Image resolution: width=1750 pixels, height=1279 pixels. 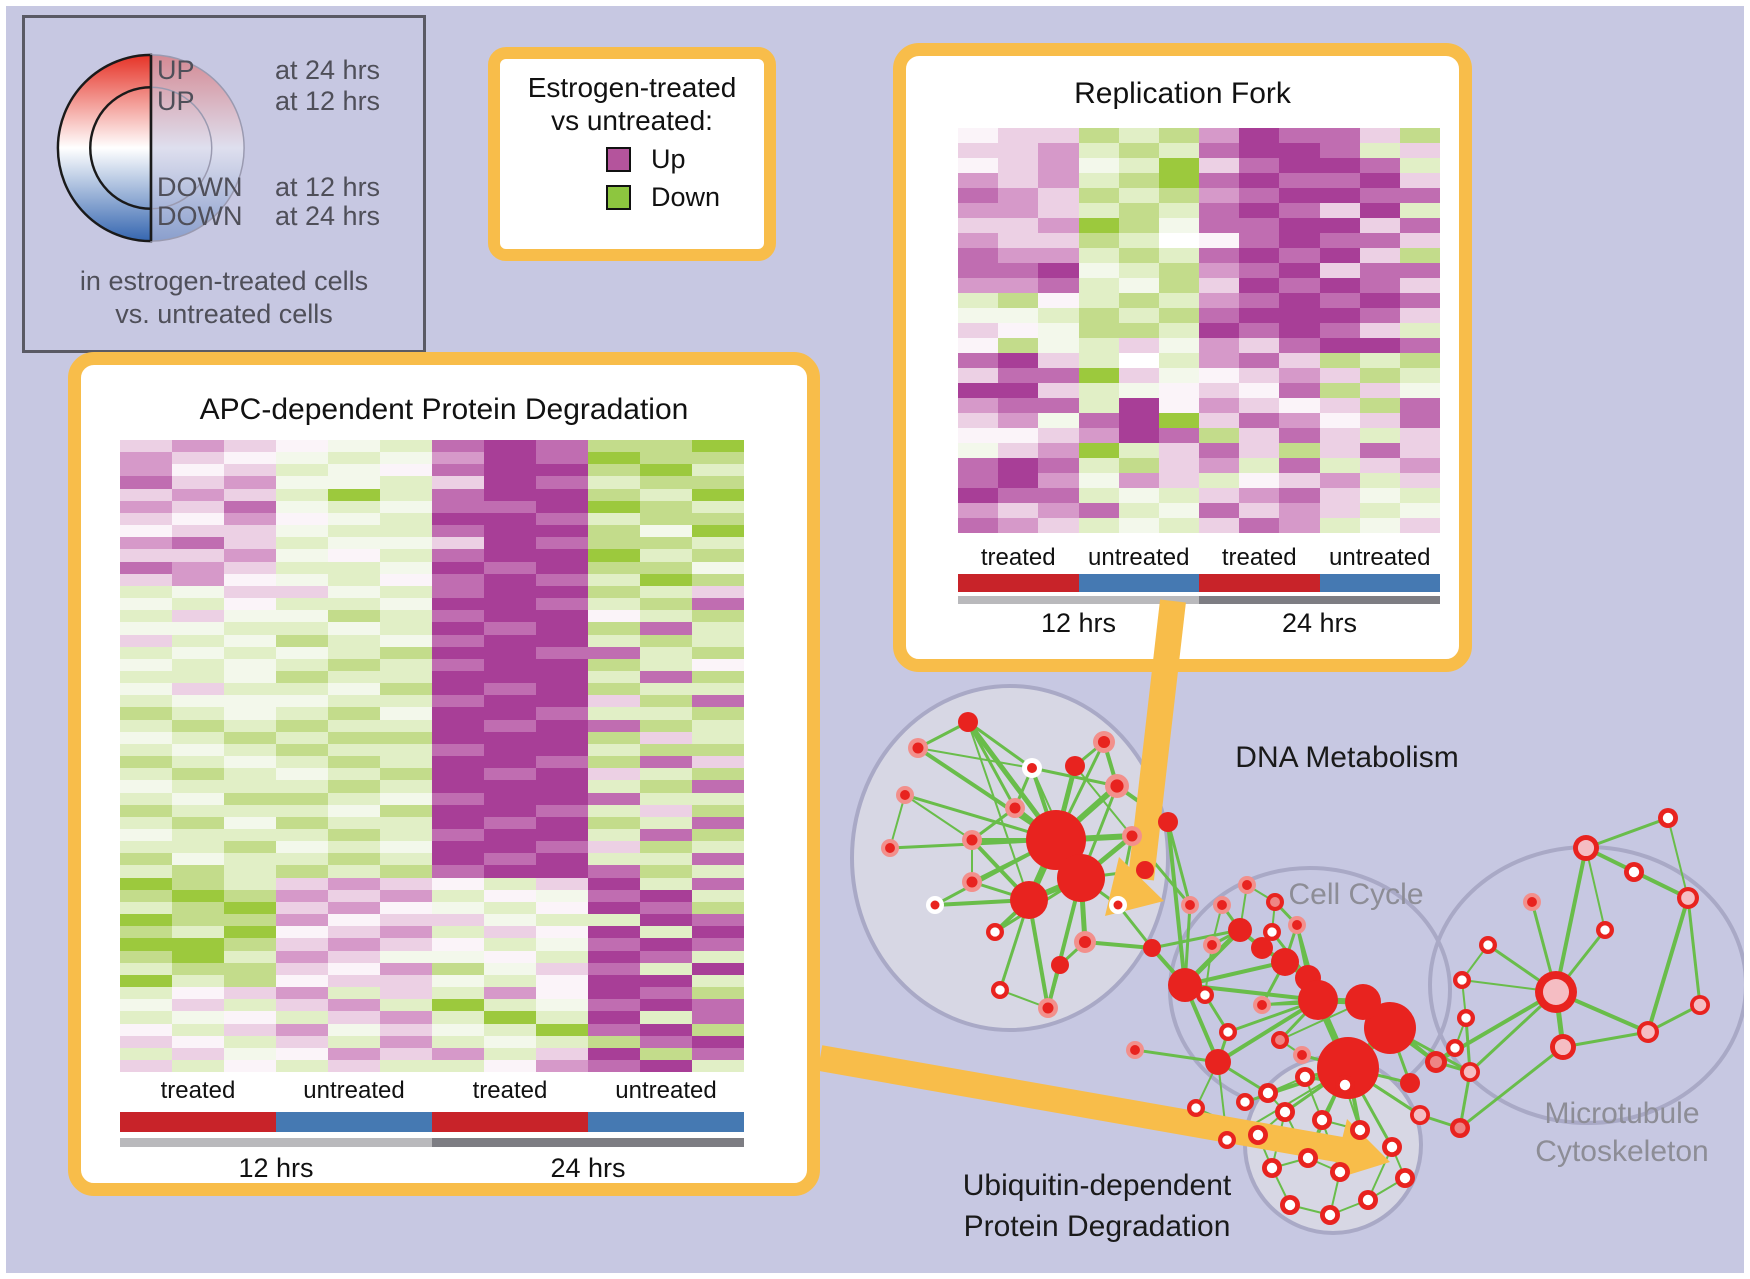 What do you see at coordinates (432, 1122) in the screenshot?
I see `apc-treatment-colorbar` at bounding box center [432, 1122].